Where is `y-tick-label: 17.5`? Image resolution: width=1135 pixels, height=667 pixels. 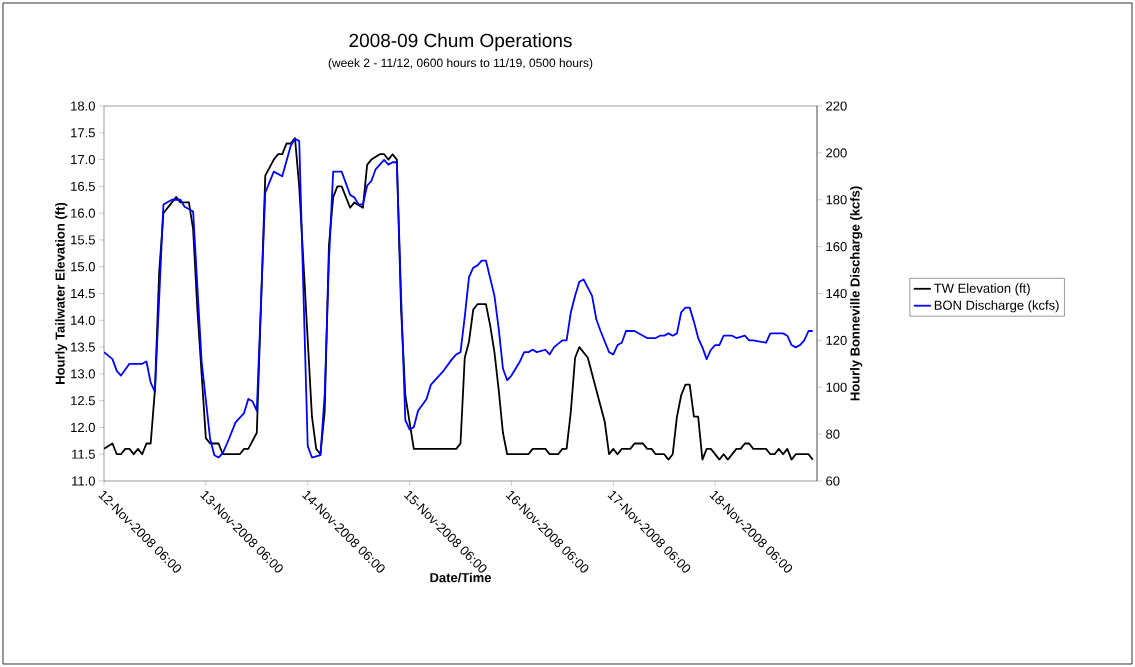 y-tick-label: 17.5 is located at coordinates (83, 133).